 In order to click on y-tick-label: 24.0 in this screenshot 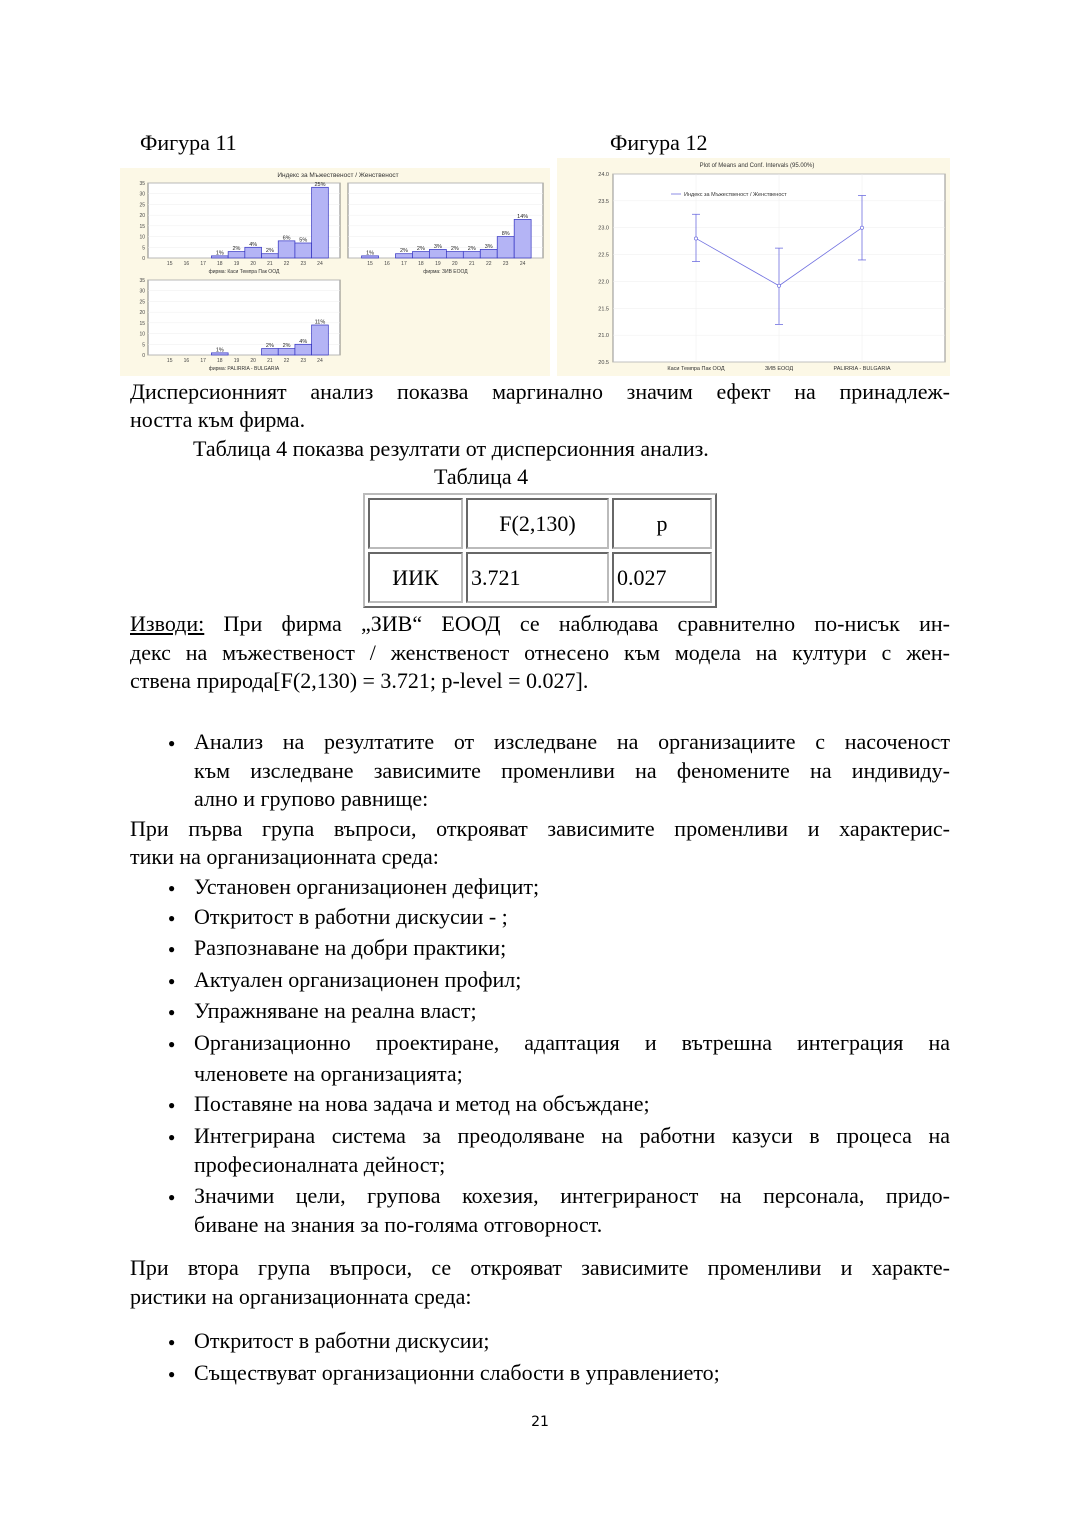, I will do `click(603, 175)`.